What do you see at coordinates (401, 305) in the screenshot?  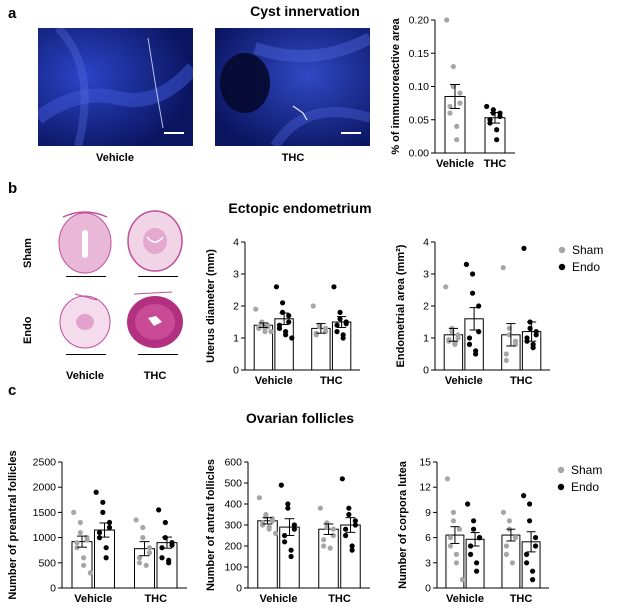 I see `y-axis-label: Endometrial area (mm²)` at bounding box center [401, 305].